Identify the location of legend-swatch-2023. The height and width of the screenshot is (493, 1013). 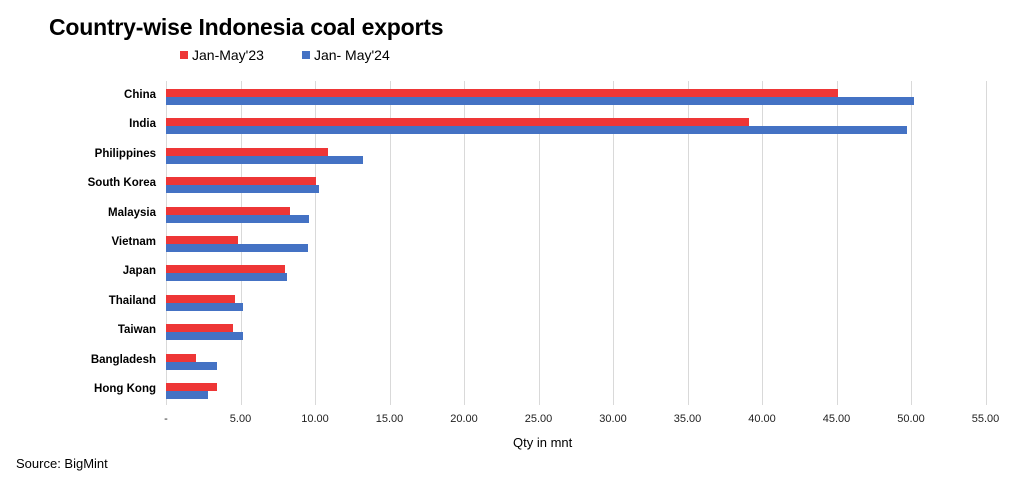
(184, 55).